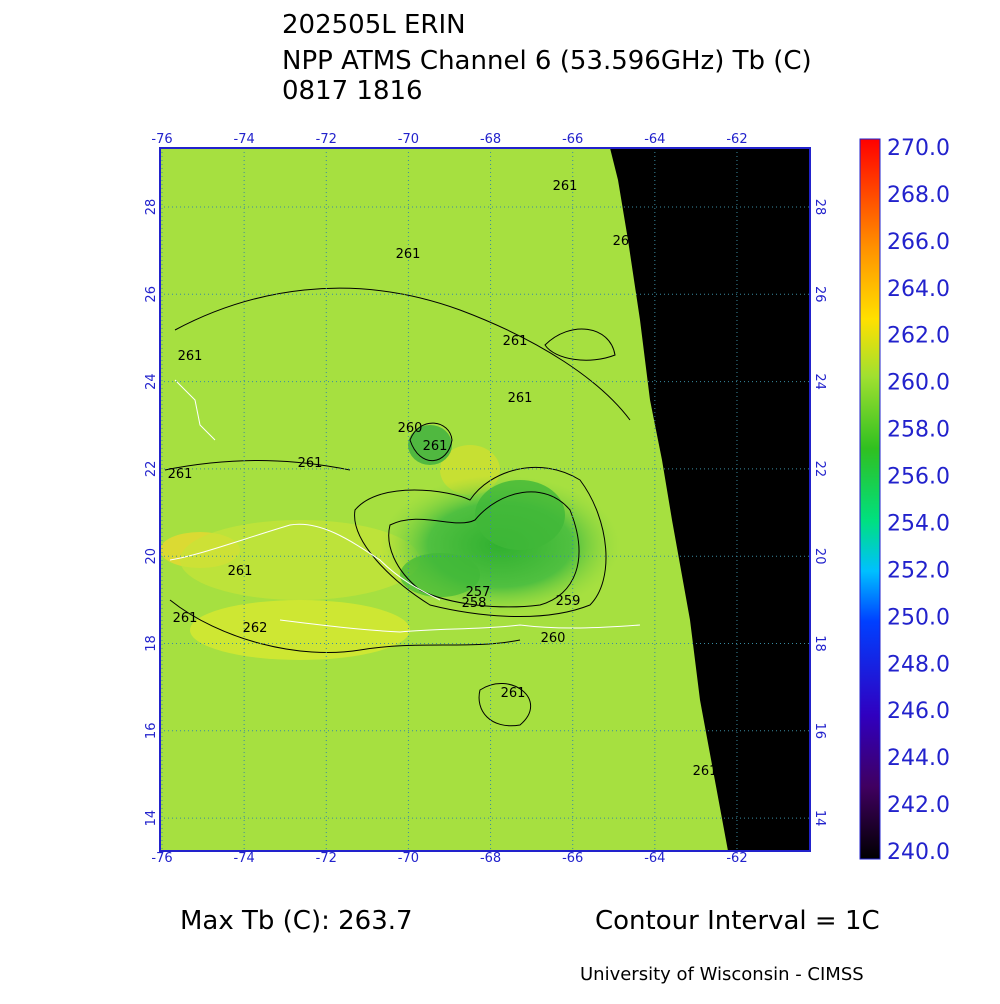 Image resolution: width=1000 pixels, height=1004 pixels. Describe the element at coordinates (918, 805) in the screenshot. I see `colorbar-label: 242.0` at that location.